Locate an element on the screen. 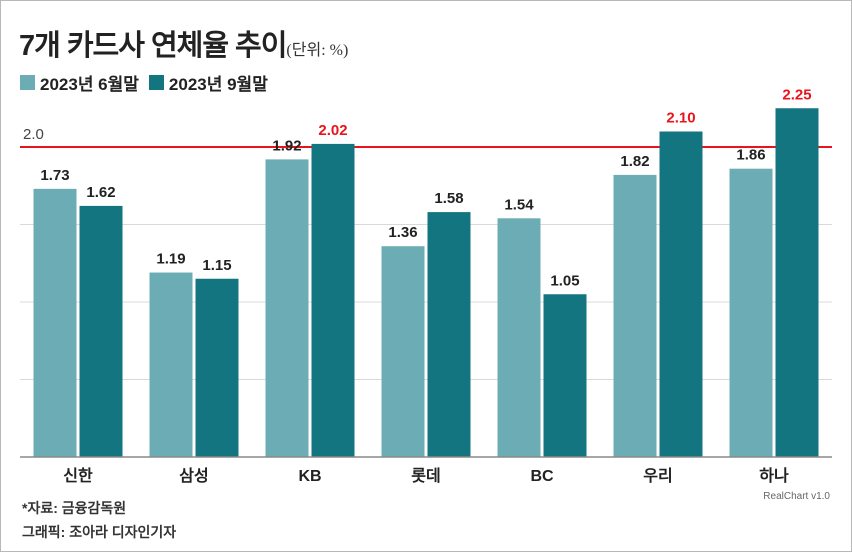 The height and width of the screenshot is (552, 852). data-label-삼성-series-2: 1.15 is located at coordinates (216, 265).